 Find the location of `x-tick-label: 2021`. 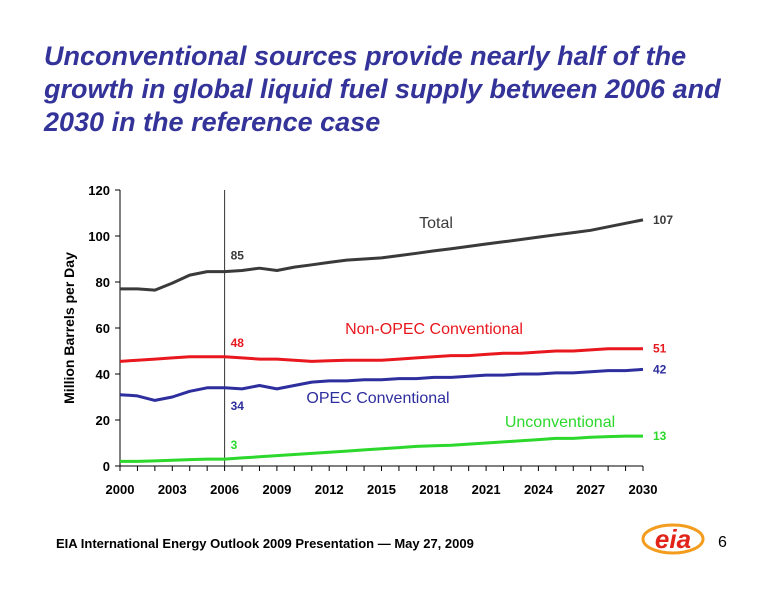

x-tick-label: 2021 is located at coordinates (486, 489).